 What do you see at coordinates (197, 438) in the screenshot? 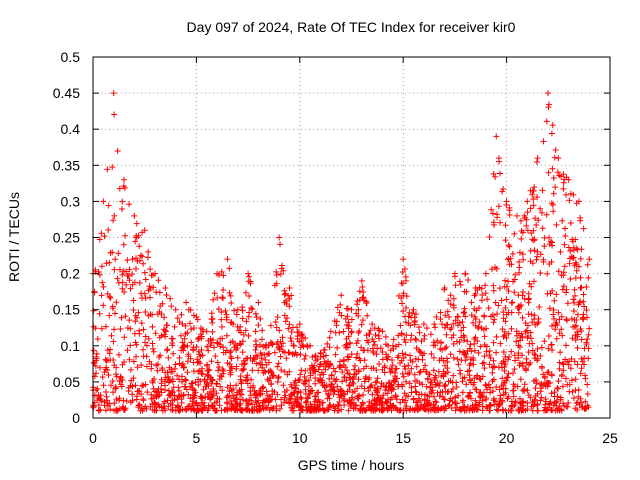
I see `x-tick-label: 5` at bounding box center [197, 438].